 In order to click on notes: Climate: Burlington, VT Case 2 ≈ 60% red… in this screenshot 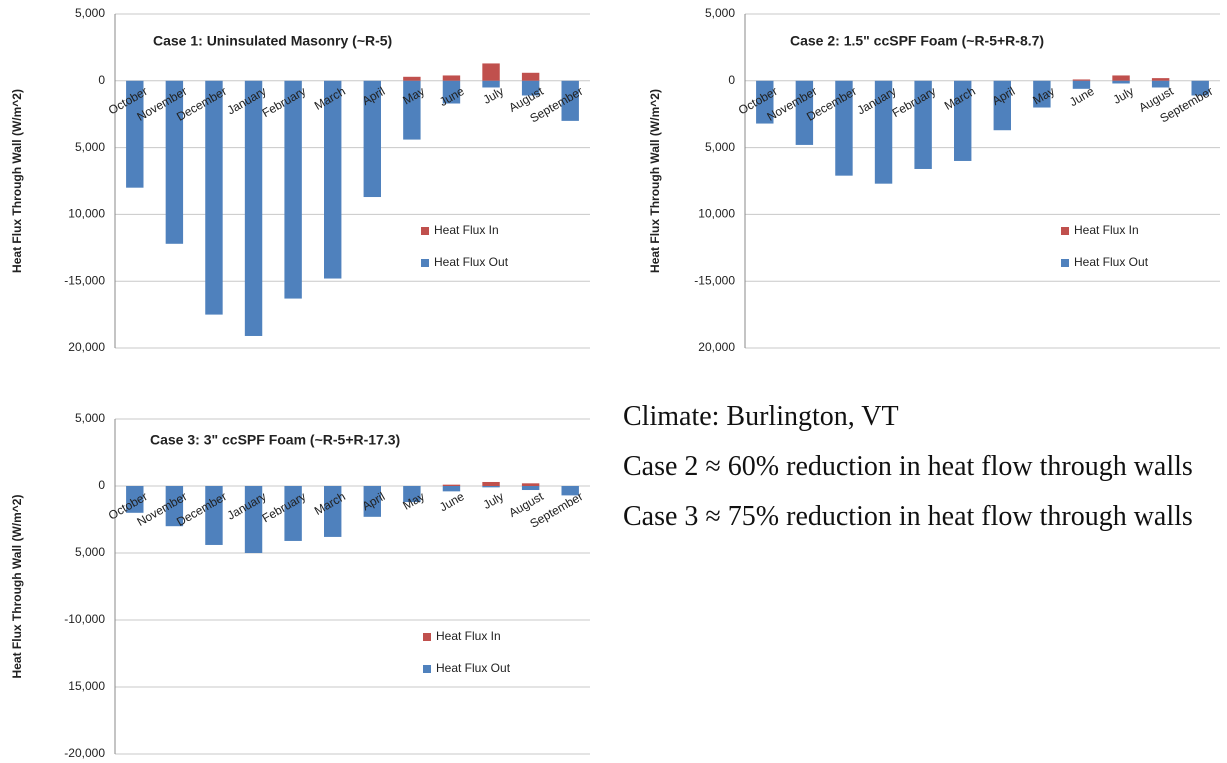, I will do `click(918, 475)`.